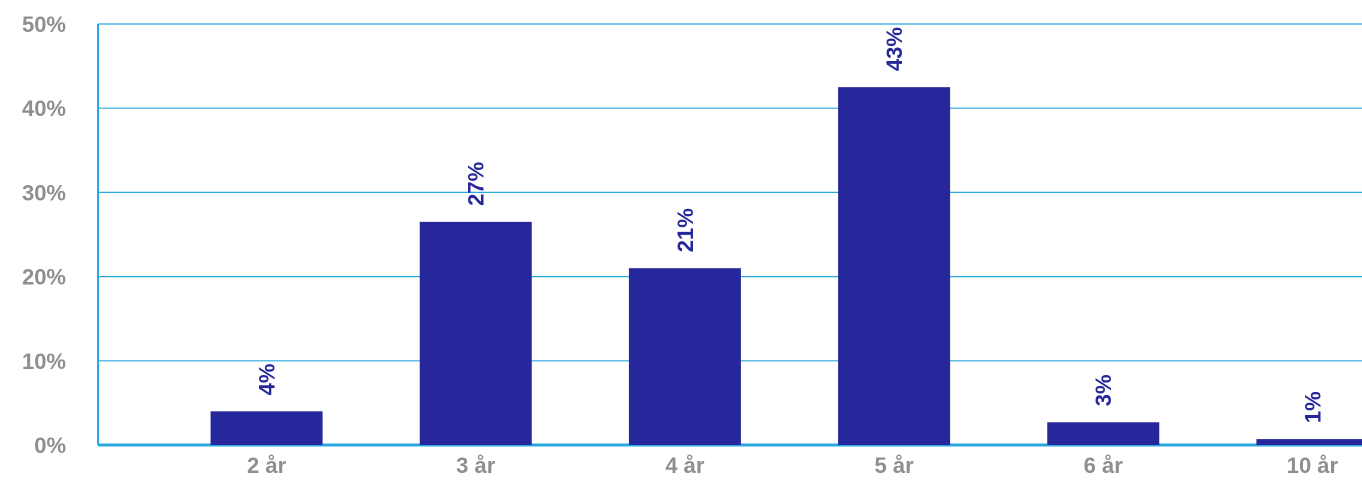 The width and height of the screenshot is (1362, 498). Describe the element at coordinates (1312, 407) in the screenshot. I see `data-label: 1%` at that location.